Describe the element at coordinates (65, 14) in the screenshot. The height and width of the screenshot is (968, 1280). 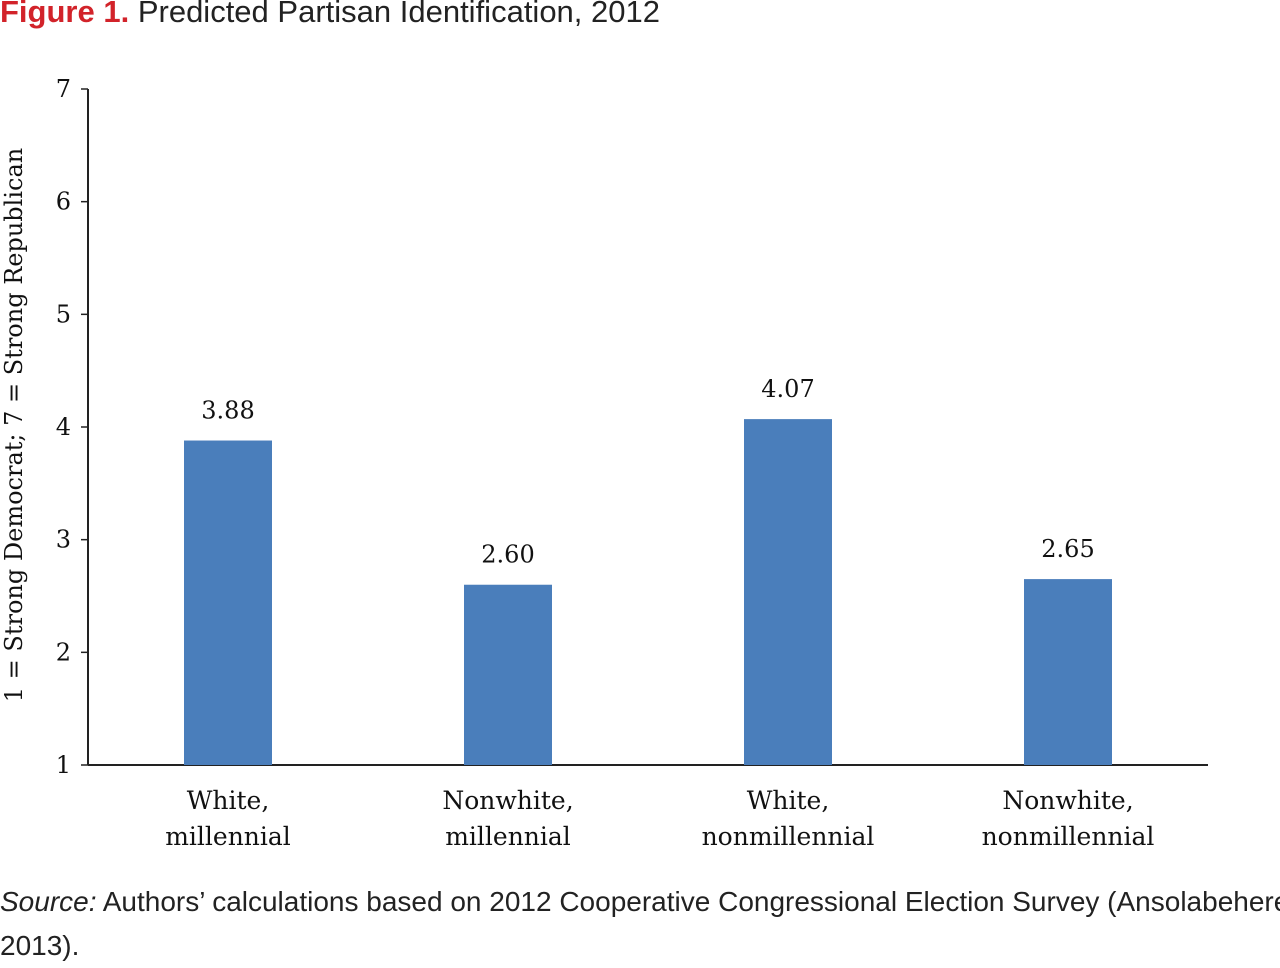
I see `figure-label: Figure 1.` at that location.